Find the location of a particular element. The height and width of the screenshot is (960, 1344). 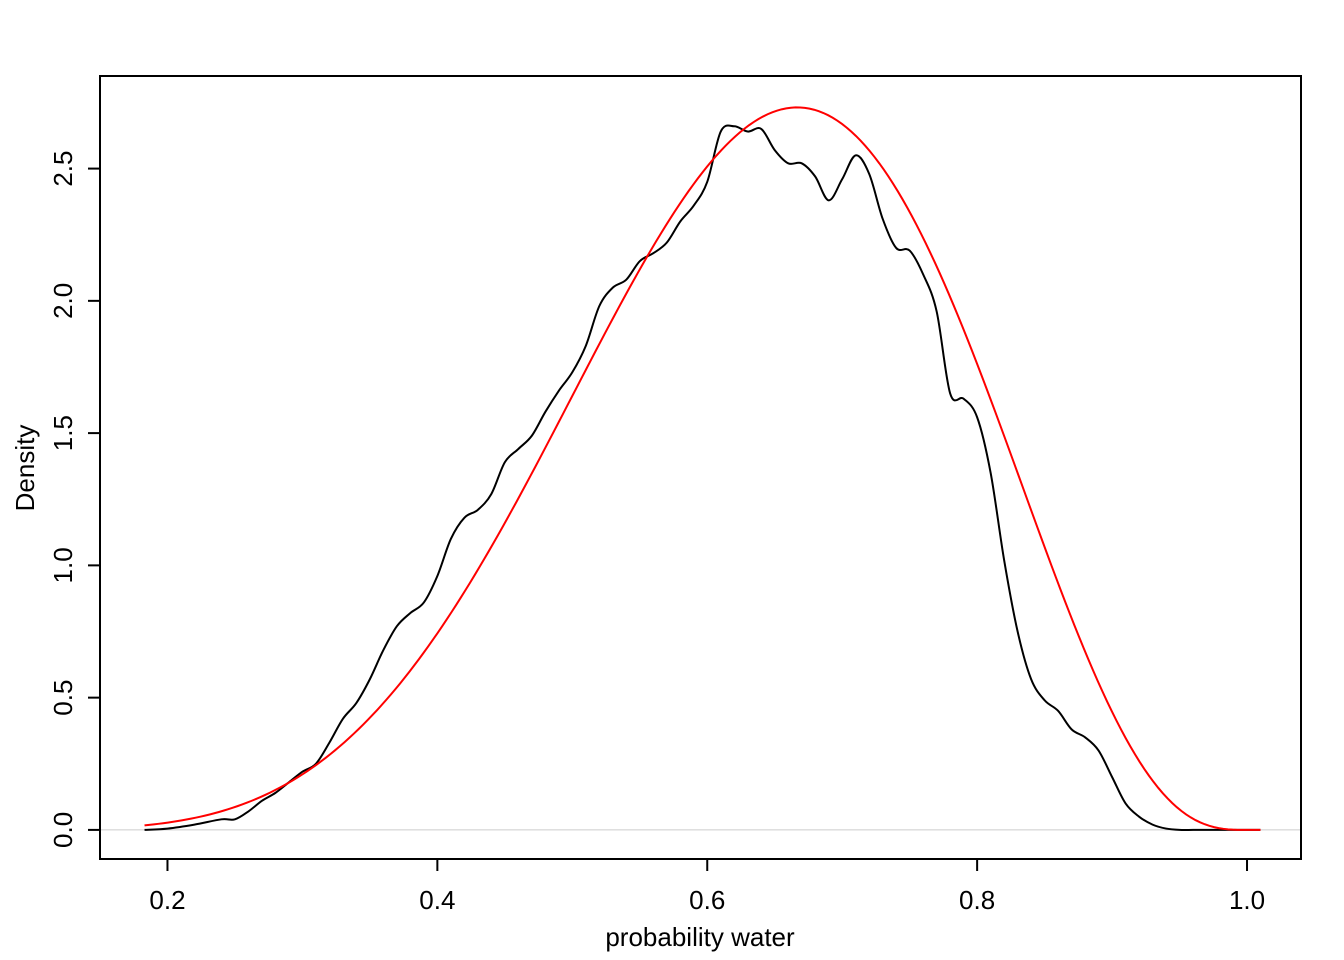

y-axis-label: Density is located at coordinates (25, 468).